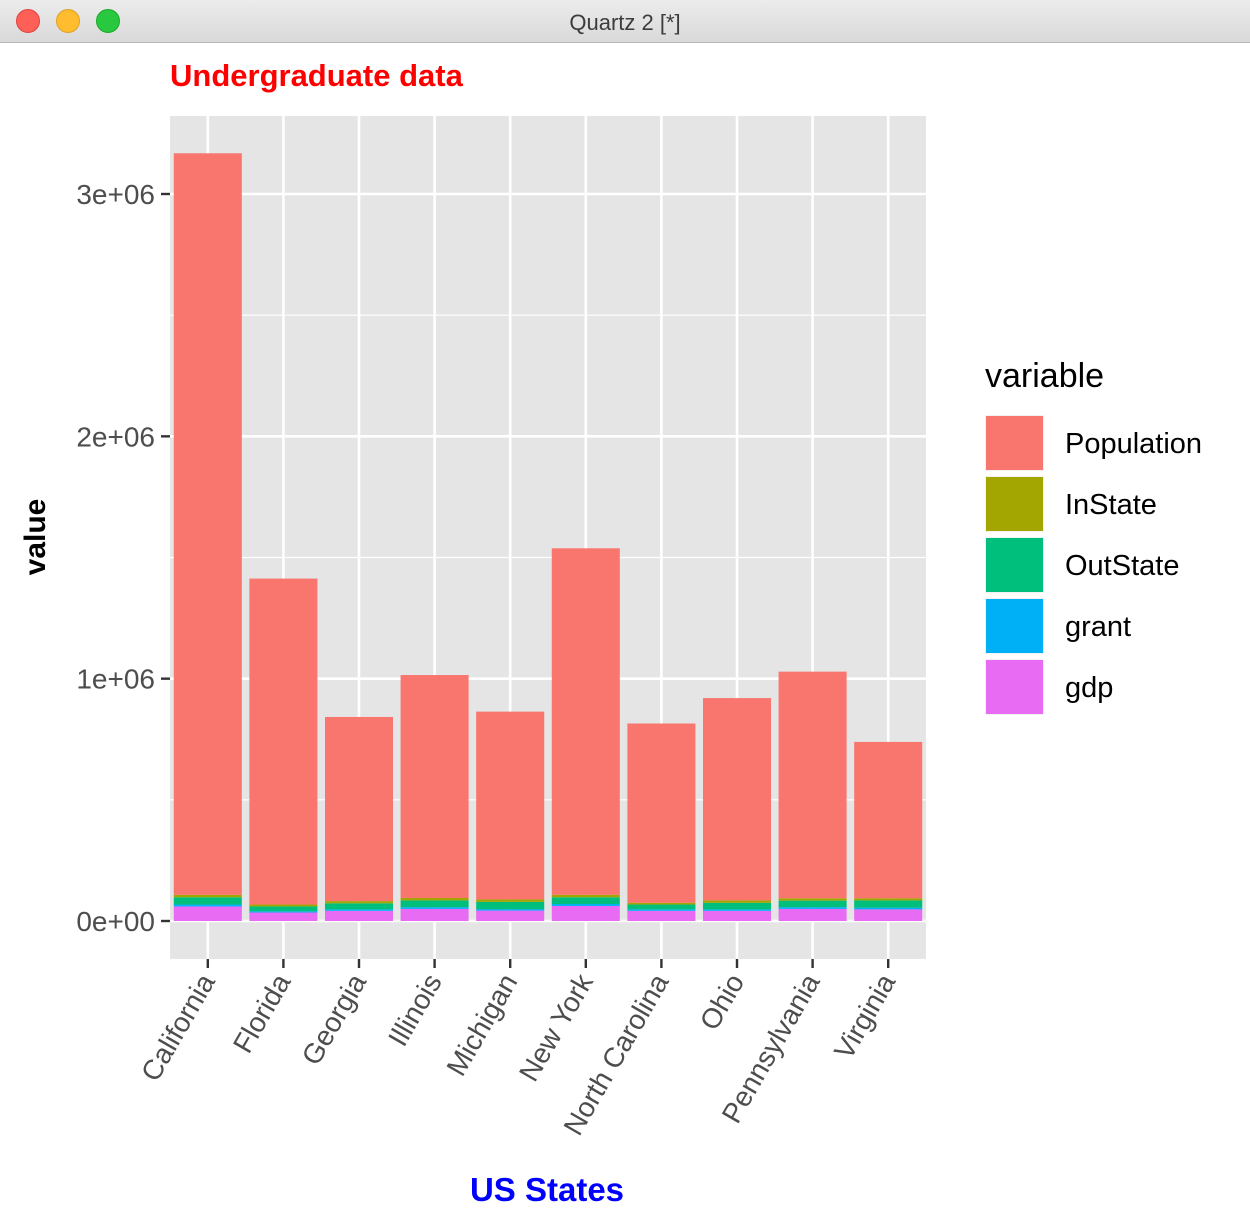  I want to click on bar-segment-grant-ohio, so click(737, 910).